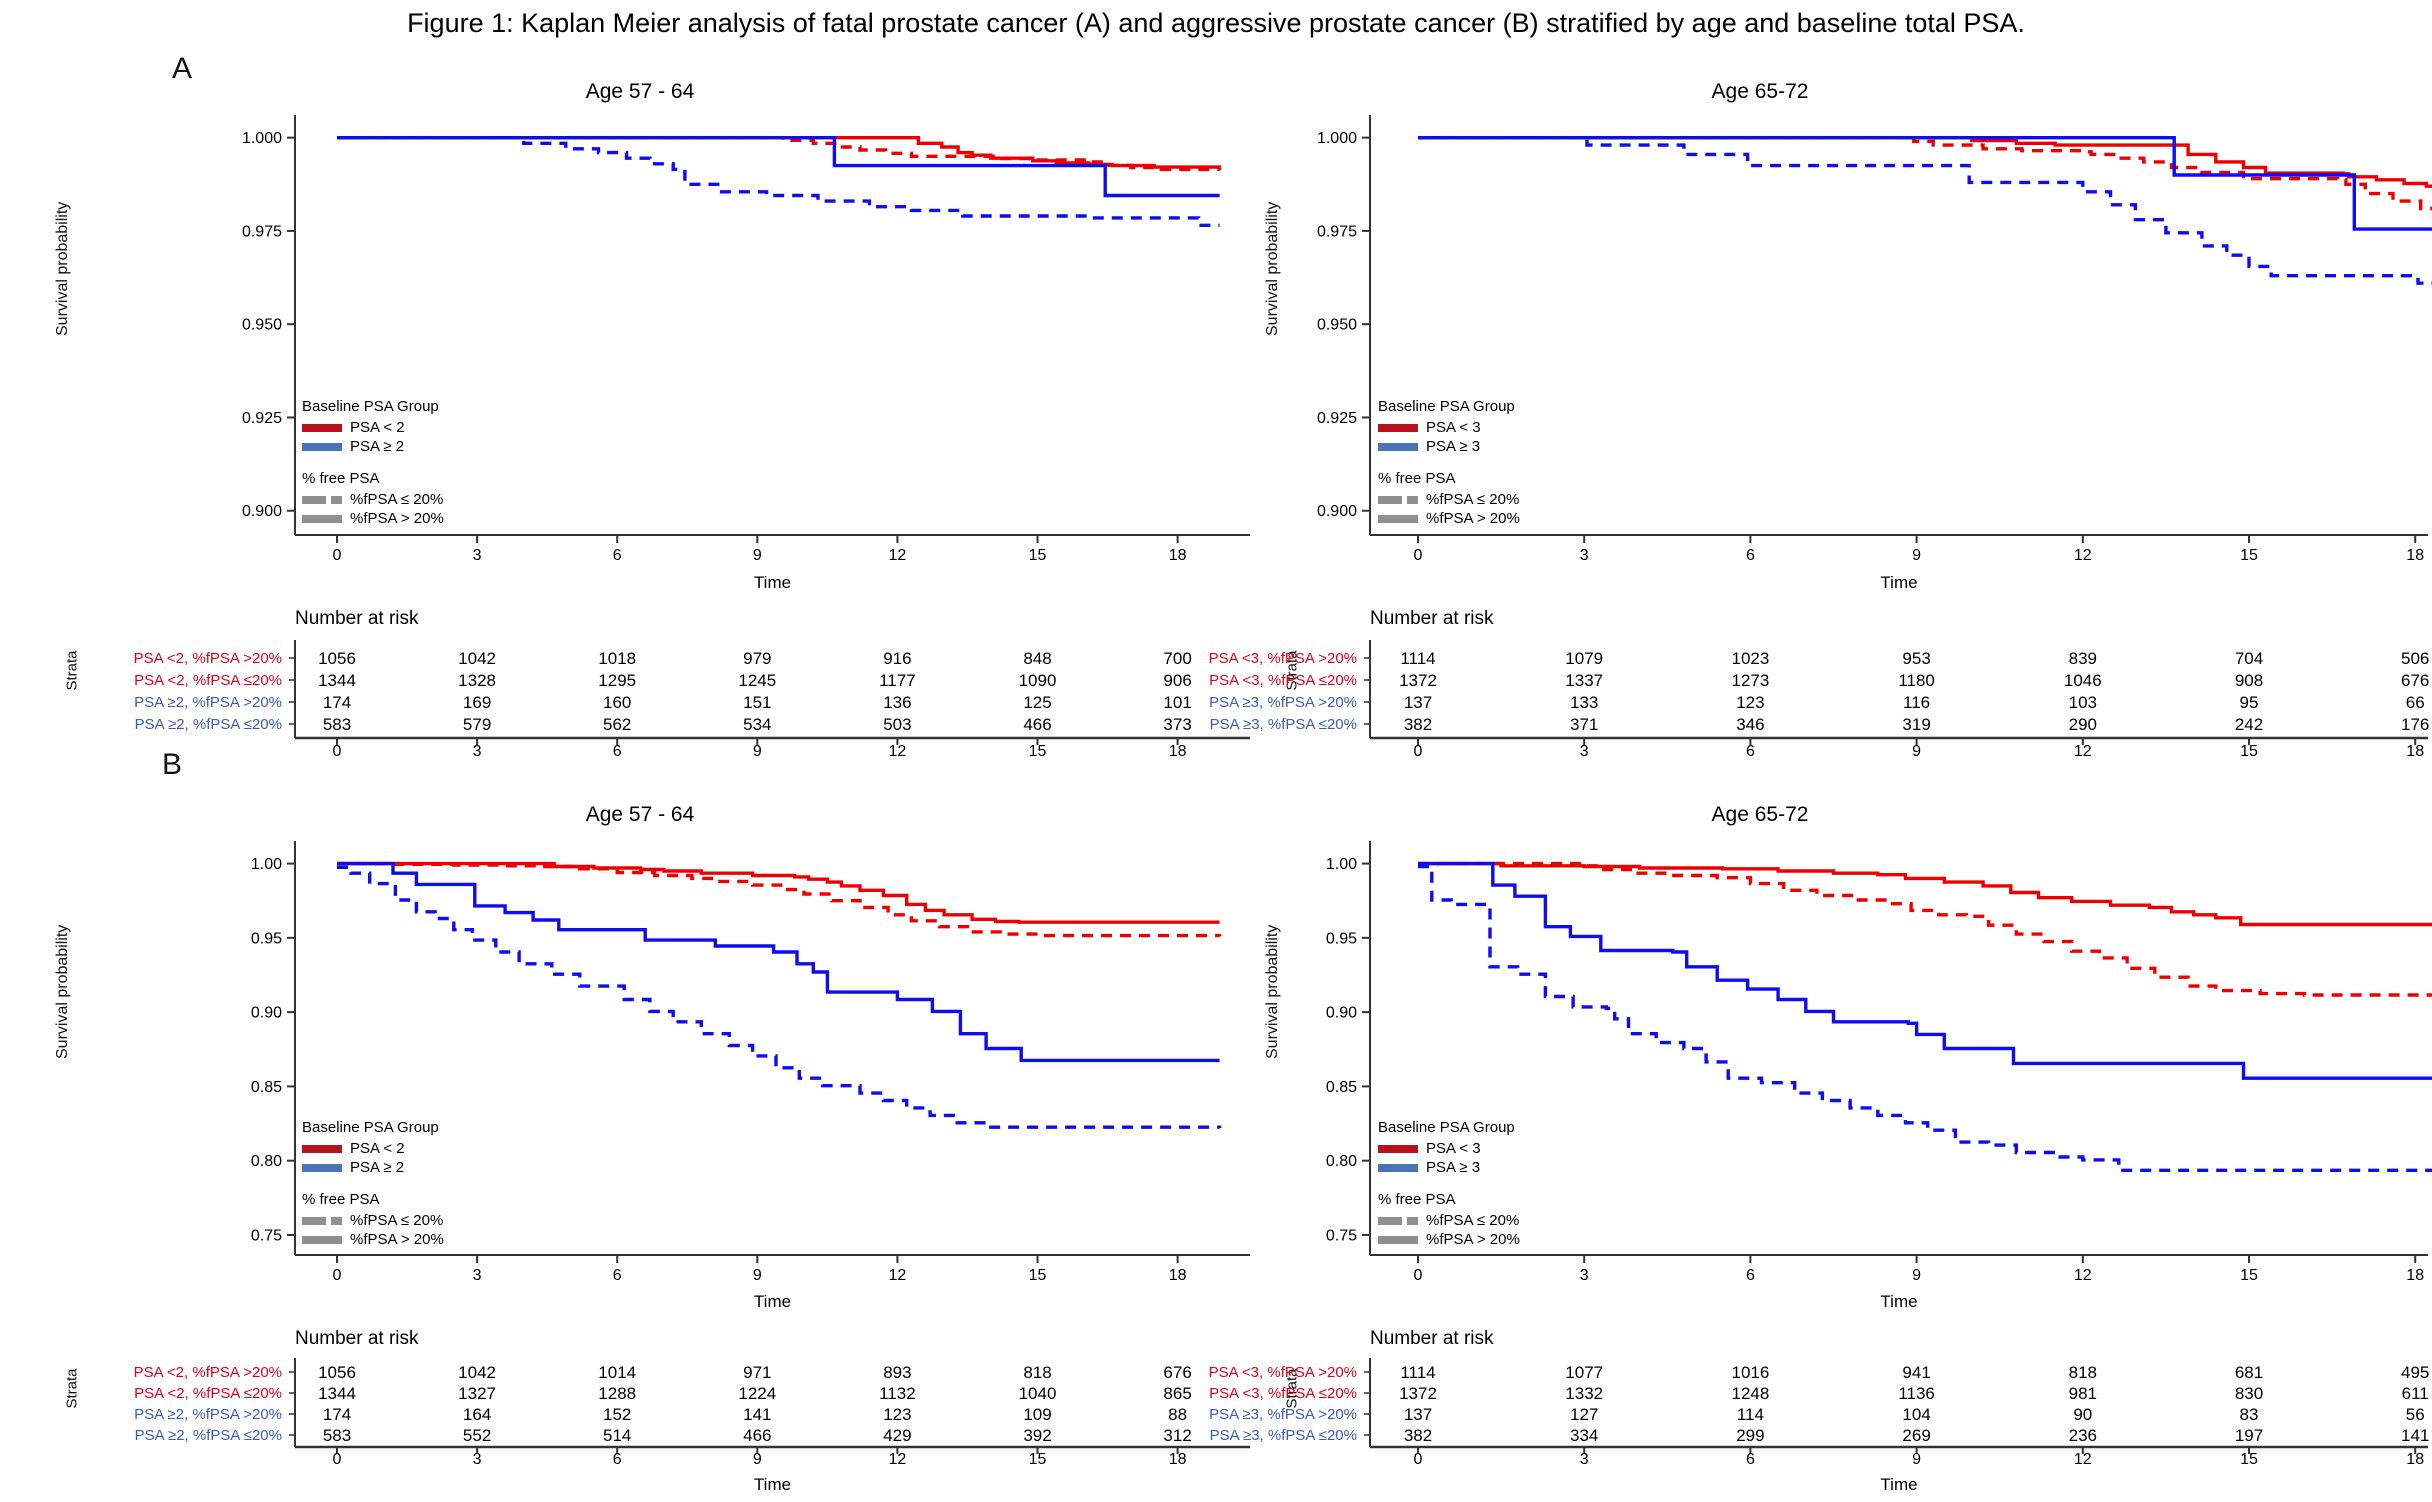 The width and height of the screenshot is (2432, 1502). What do you see at coordinates (62, 268) in the screenshot?
I see `y-axis-label: Survival probability` at bounding box center [62, 268].